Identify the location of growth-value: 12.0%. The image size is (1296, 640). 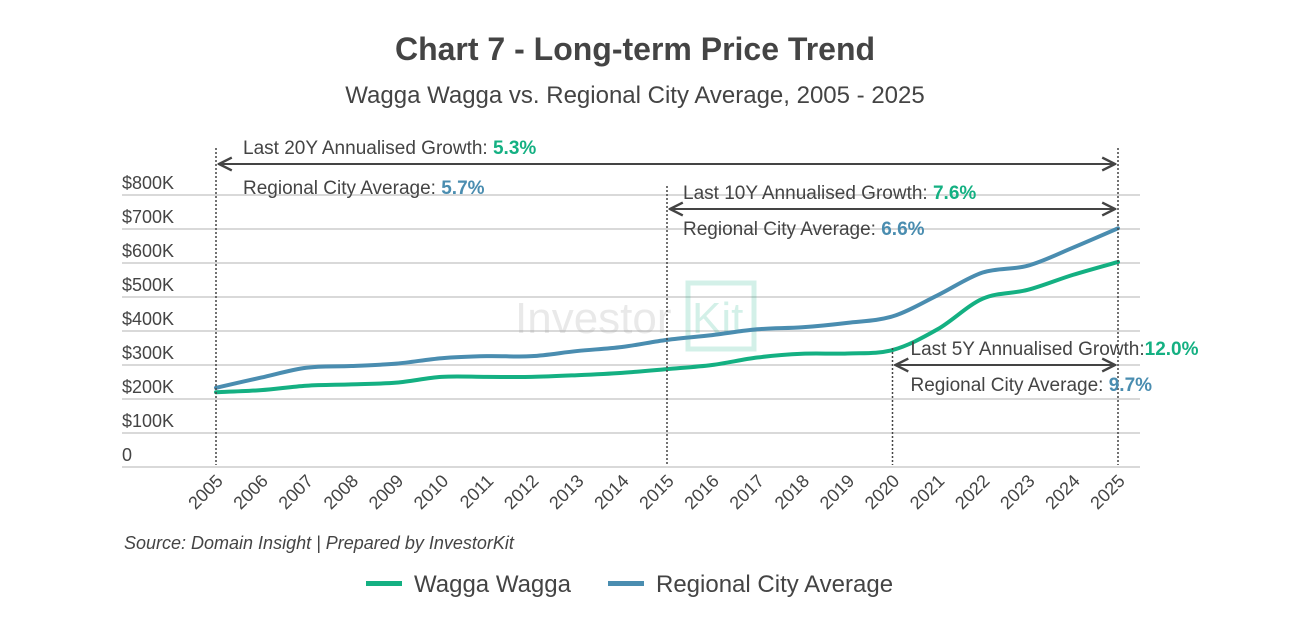
(1172, 349).